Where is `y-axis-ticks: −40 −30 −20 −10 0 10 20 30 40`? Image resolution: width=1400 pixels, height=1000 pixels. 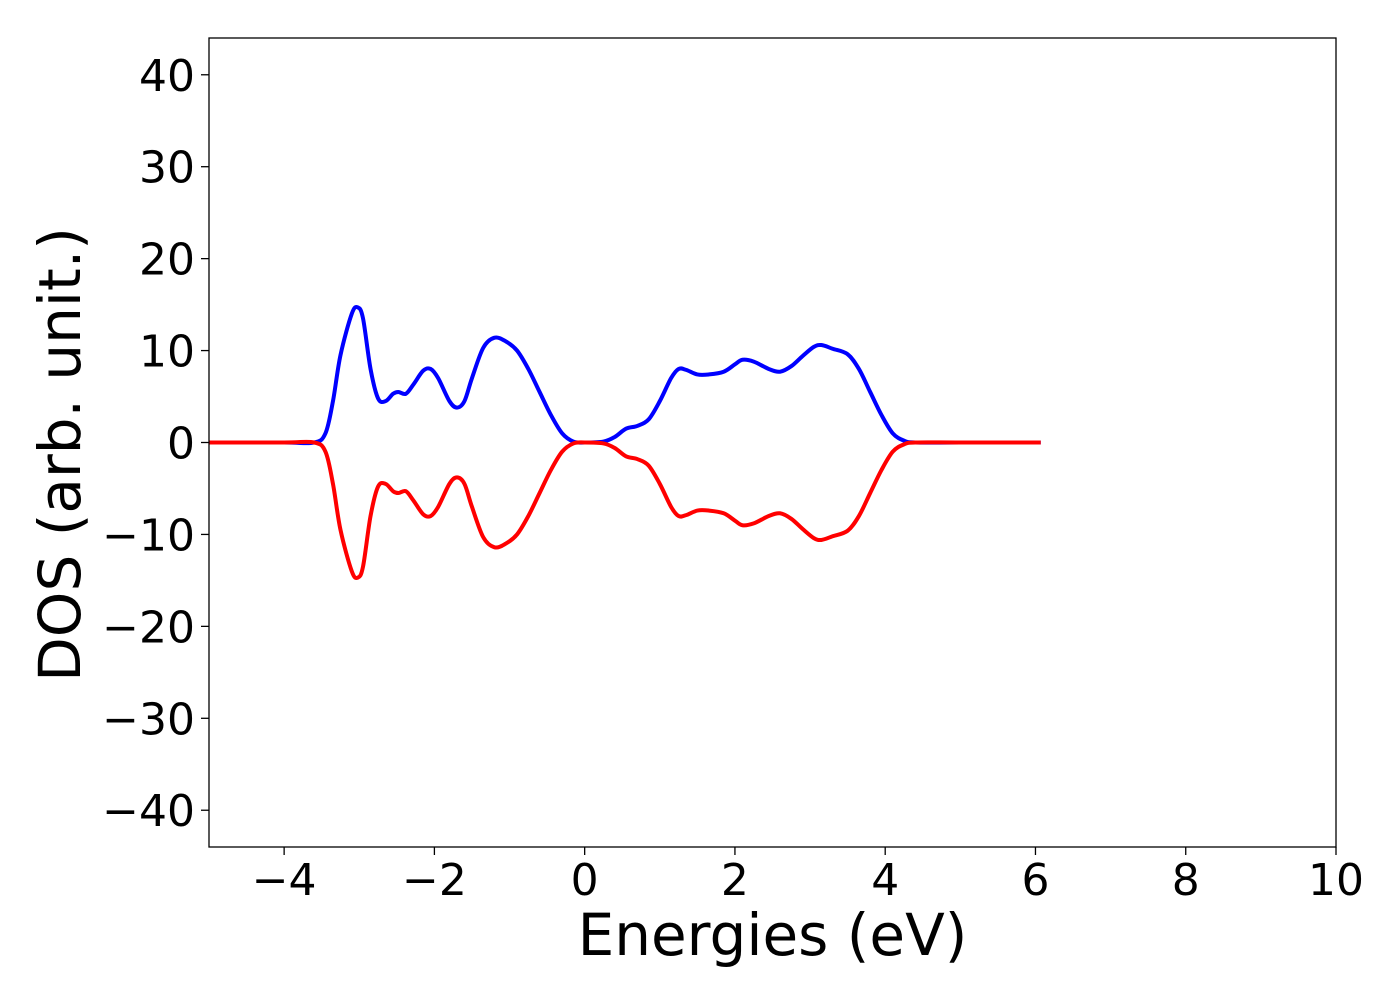
y-axis-ticks: −40 −30 −20 −10 0 10 20 30 40 is located at coordinates (155, 444).